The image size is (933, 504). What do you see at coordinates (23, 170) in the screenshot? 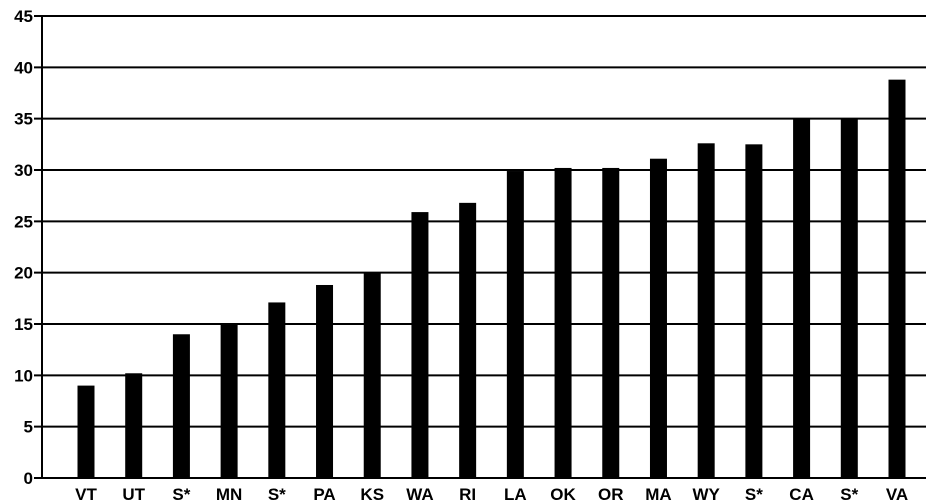
I see `y-tick-label: 30` at bounding box center [23, 170].